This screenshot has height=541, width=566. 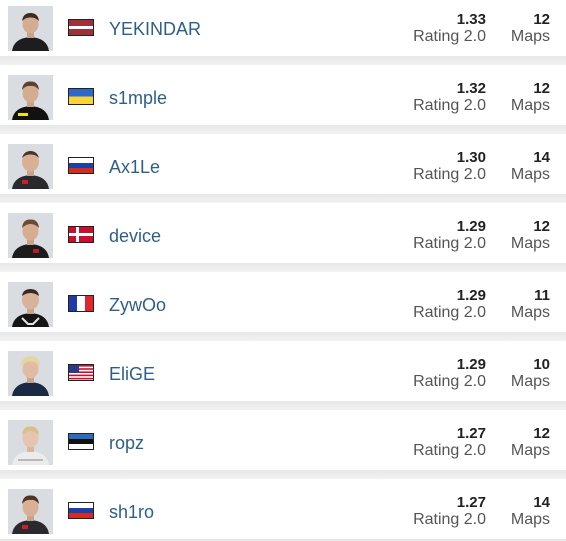 What do you see at coordinates (283, 101) in the screenshot?
I see `player-row-s1mple: s1mple 1.32 Rating 2.0 12 Maps` at bounding box center [283, 101].